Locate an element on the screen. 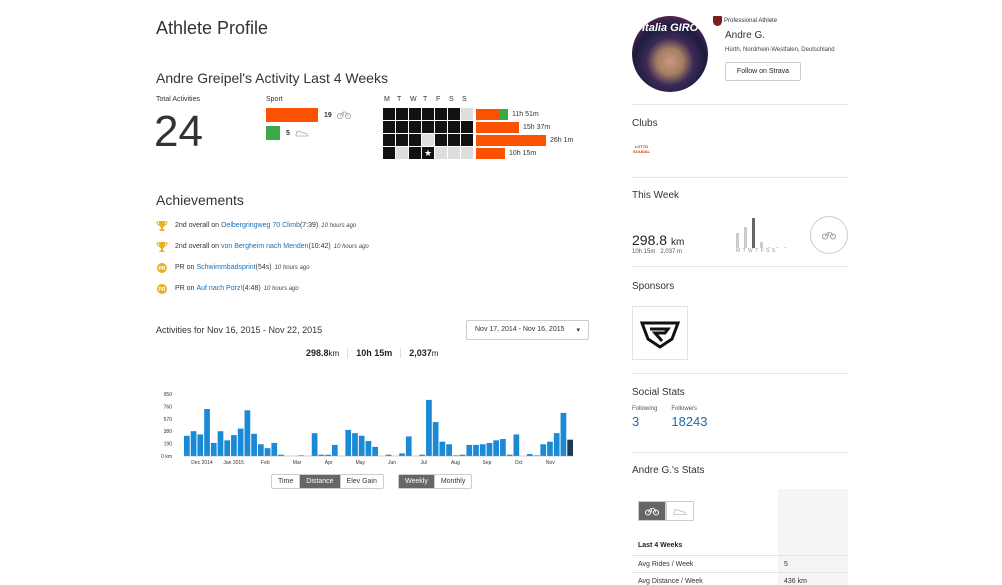 The height and width of the screenshot is (585, 1002). x-month-label: Jan 2015 is located at coordinates (233, 462).